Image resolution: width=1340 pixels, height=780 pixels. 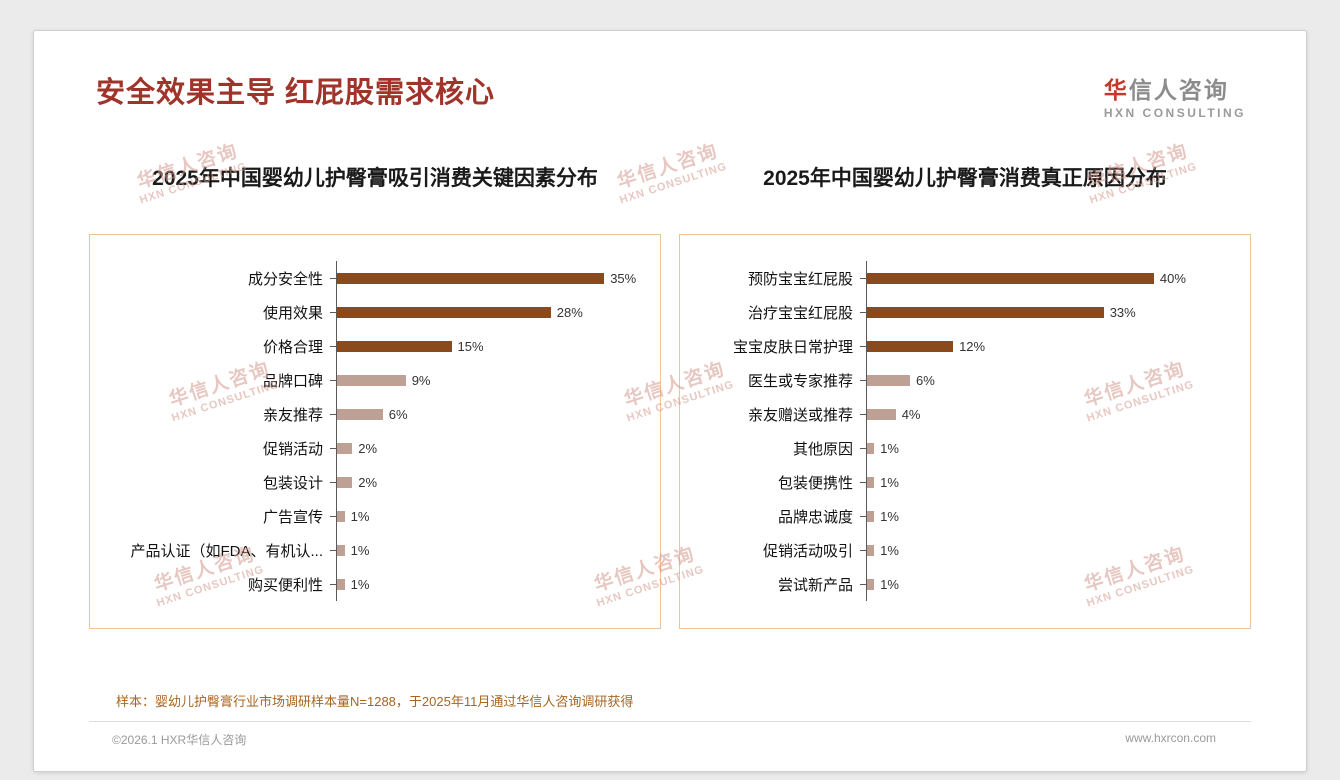 I want to click on value-label: 33%, so click(x=1122, y=312).